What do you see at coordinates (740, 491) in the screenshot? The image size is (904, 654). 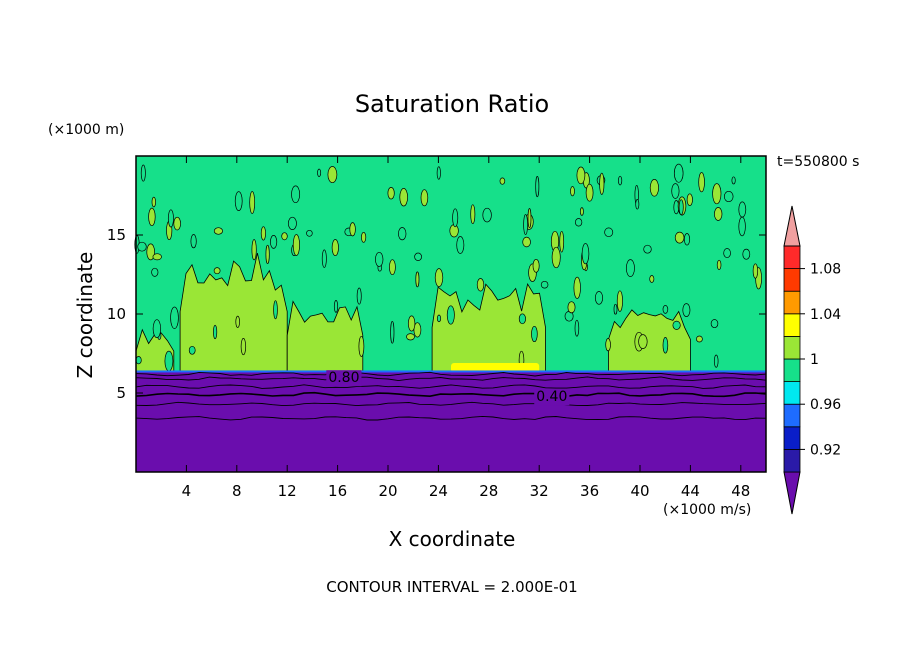 I see `x-tick-label: 48` at bounding box center [740, 491].